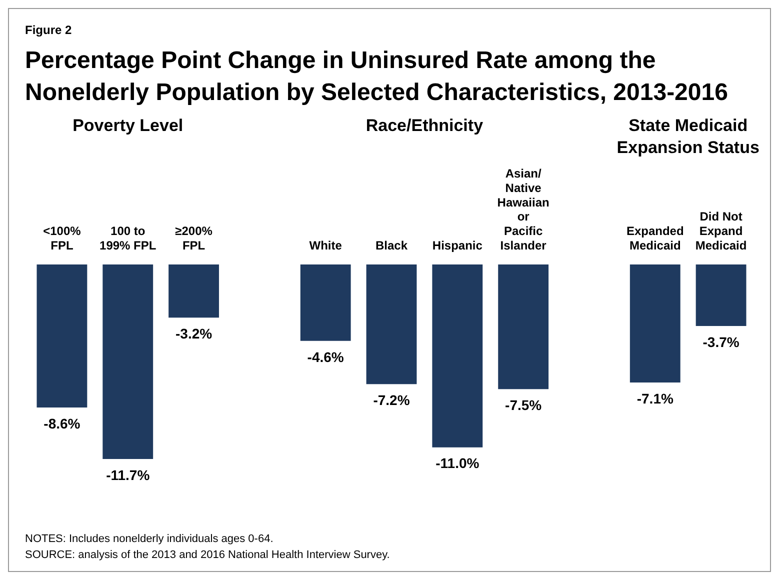  What do you see at coordinates (149, 539) in the screenshot?
I see `text: NOTES: Includes nonelderly individuals ages 0-64.` at bounding box center [149, 539].